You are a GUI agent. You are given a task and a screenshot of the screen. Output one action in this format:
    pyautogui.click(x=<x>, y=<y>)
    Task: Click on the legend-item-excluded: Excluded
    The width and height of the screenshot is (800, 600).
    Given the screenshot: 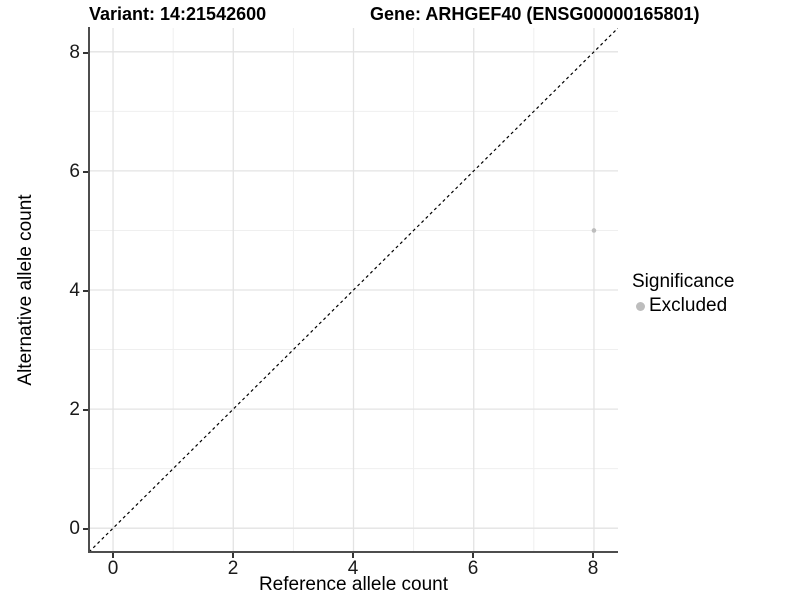 What is the action you would take?
    pyautogui.click(x=682, y=306)
    